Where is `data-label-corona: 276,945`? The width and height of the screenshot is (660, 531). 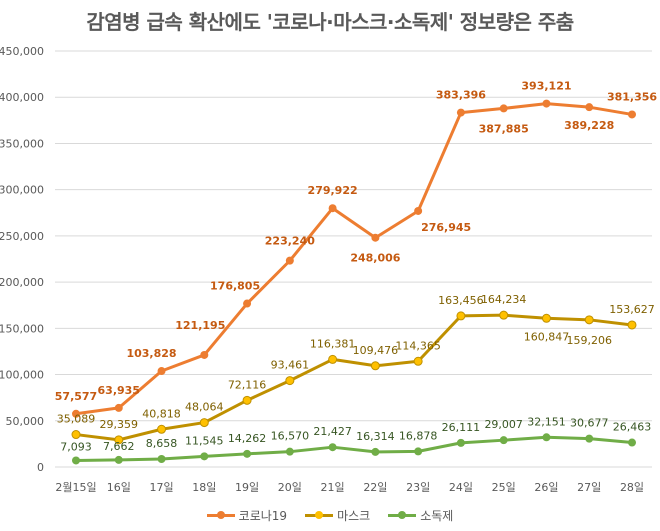 data-label-corona: 276,945 is located at coordinates (446, 227).